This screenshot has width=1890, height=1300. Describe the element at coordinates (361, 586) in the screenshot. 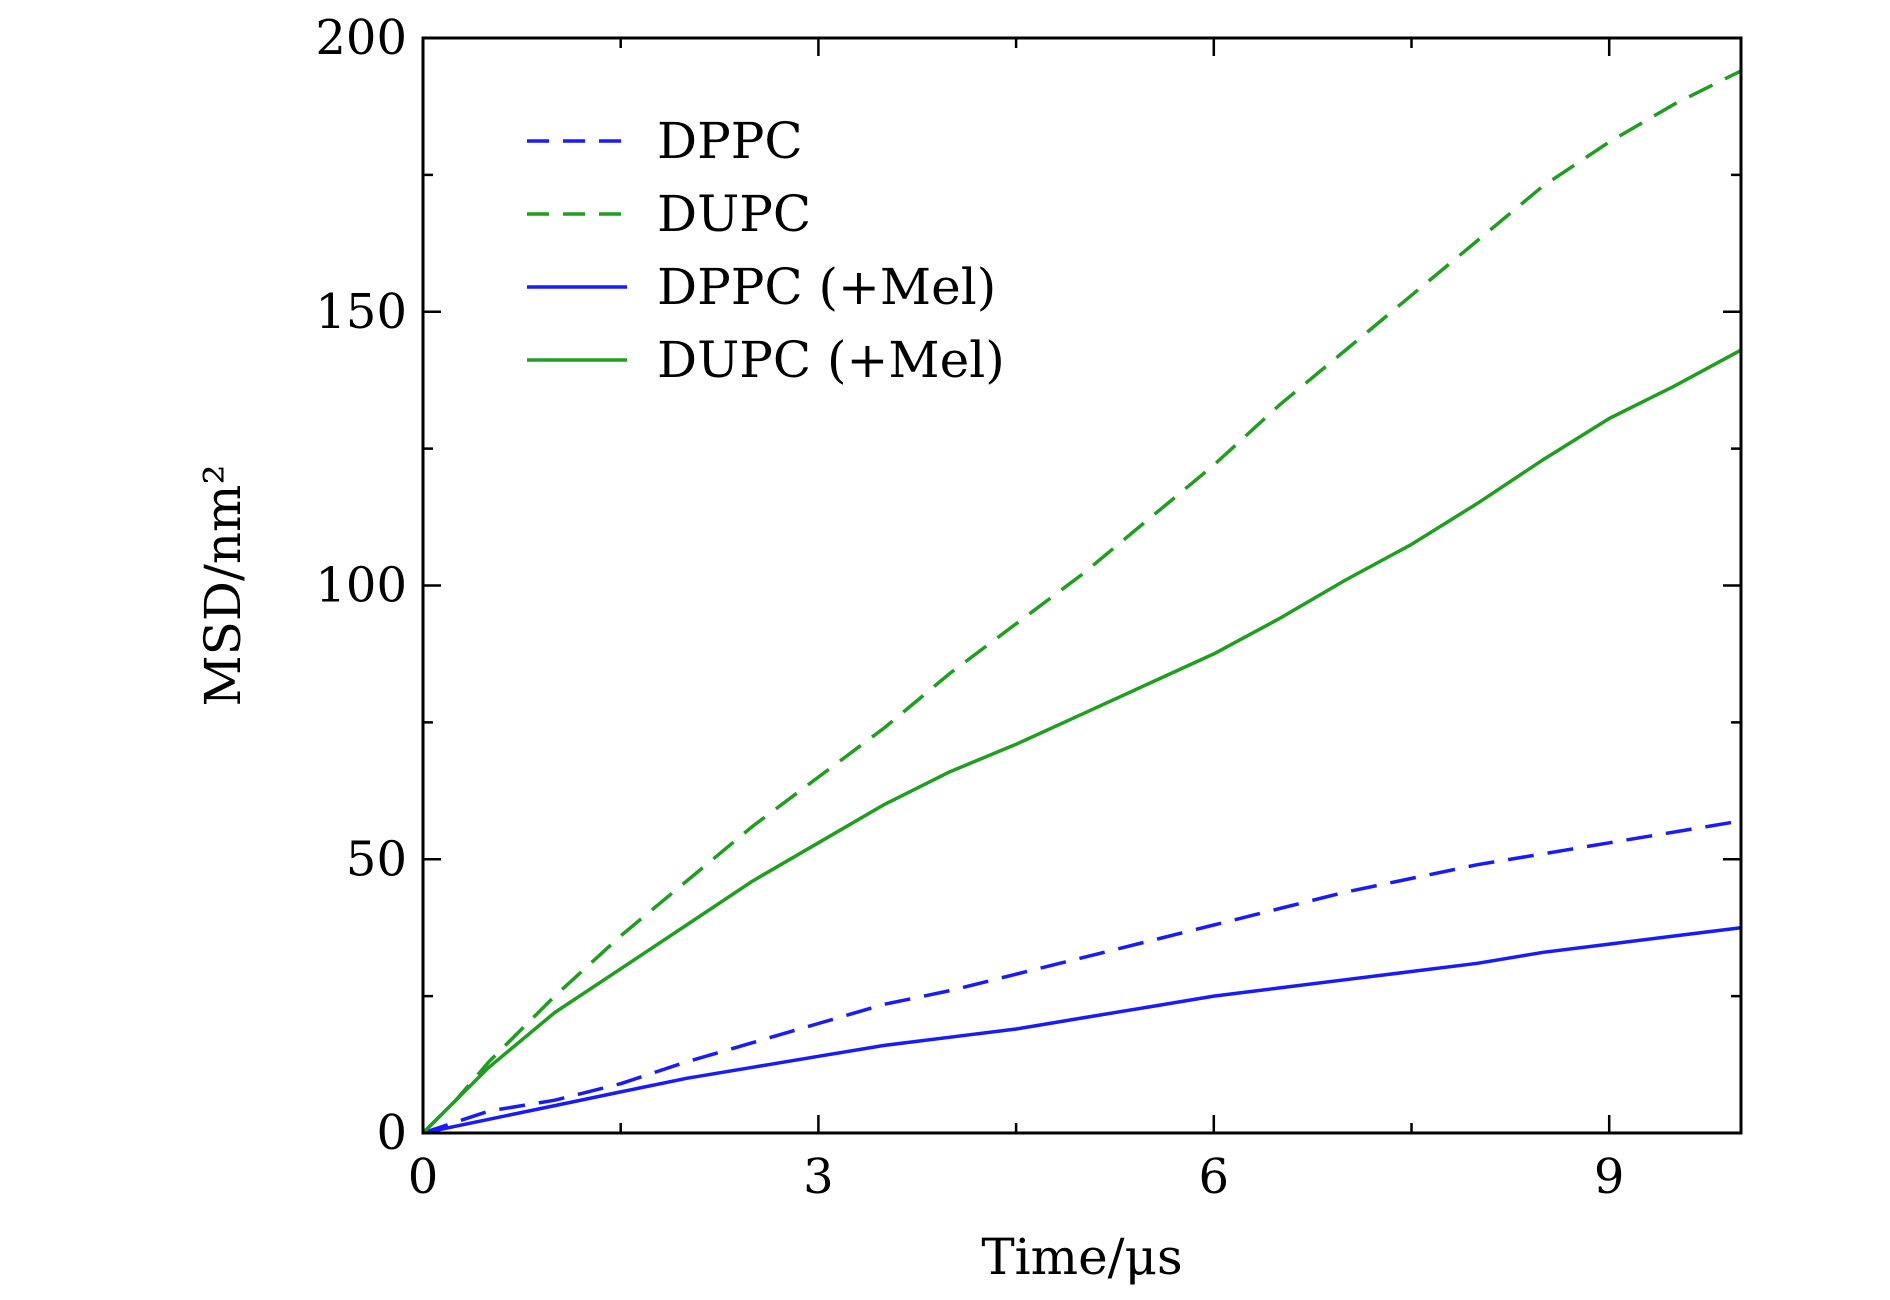

I see `y-tick-label: 100` at that location.